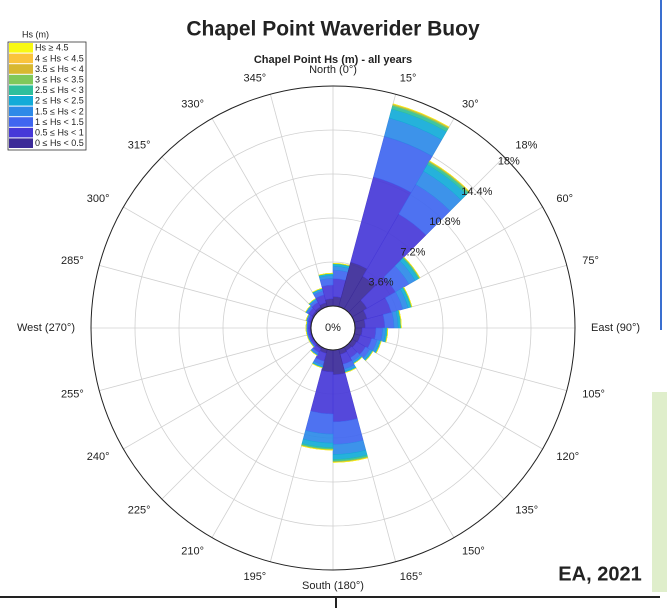 Image resolution: width=667 pixels, height=608 pixels. I want to click on theta-tick-label: 105°, so click(593, 395).